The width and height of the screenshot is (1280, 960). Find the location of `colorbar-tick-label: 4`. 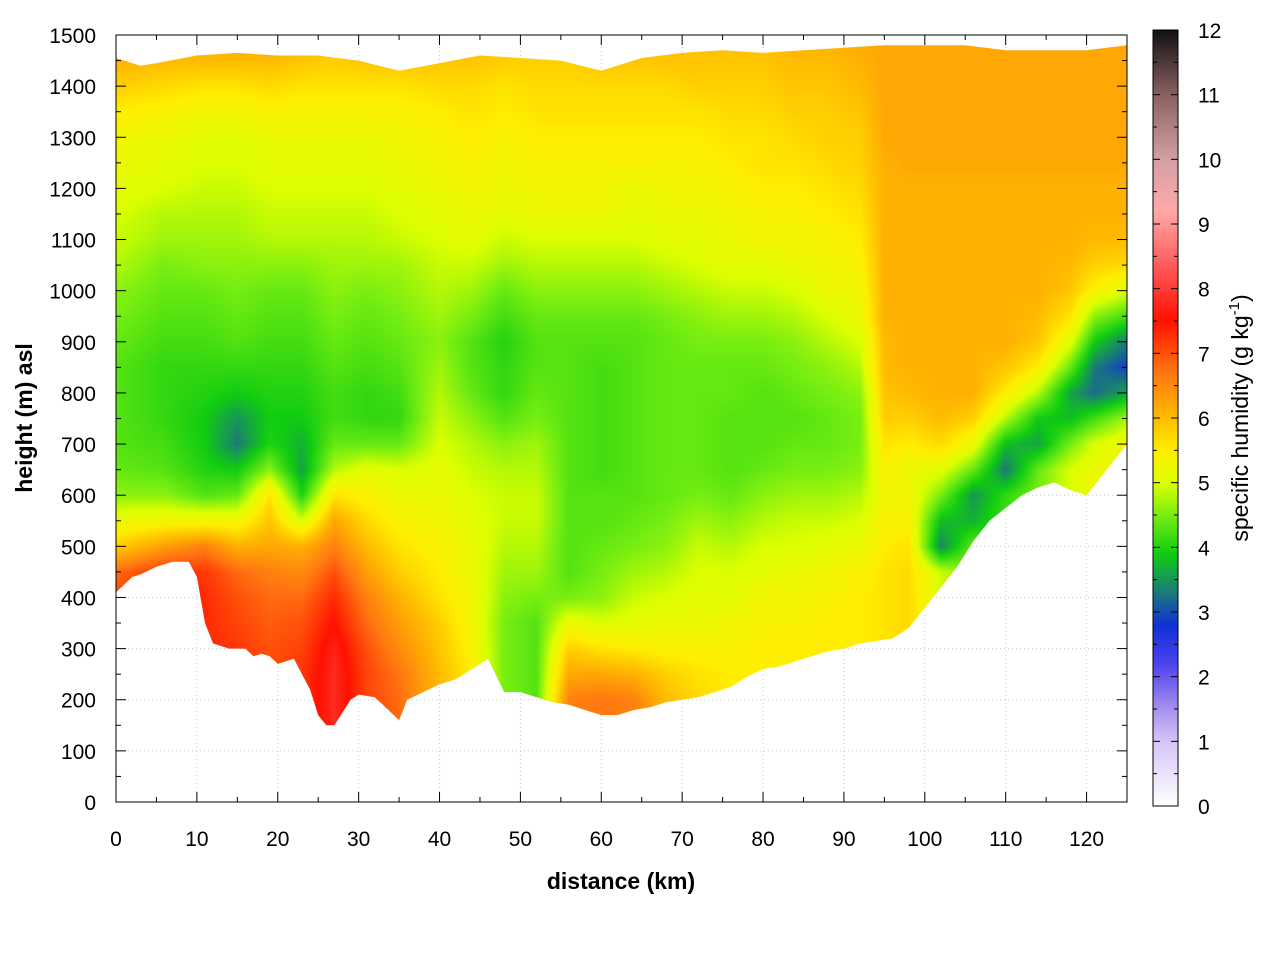

colorbar-tick-label: 4 is located at coordinates (1204, 548).